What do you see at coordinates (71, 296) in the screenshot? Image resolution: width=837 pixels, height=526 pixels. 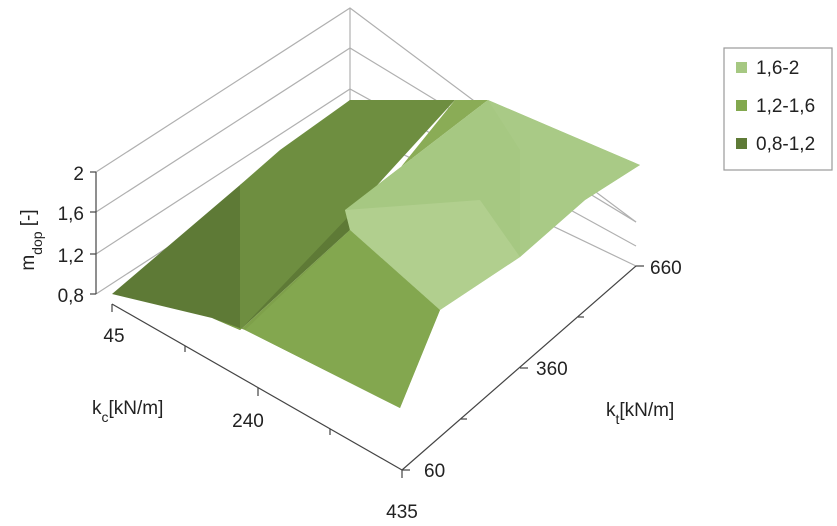 I see `z-tick-label-0-8: 0,8` at bounding box center [71, 296].